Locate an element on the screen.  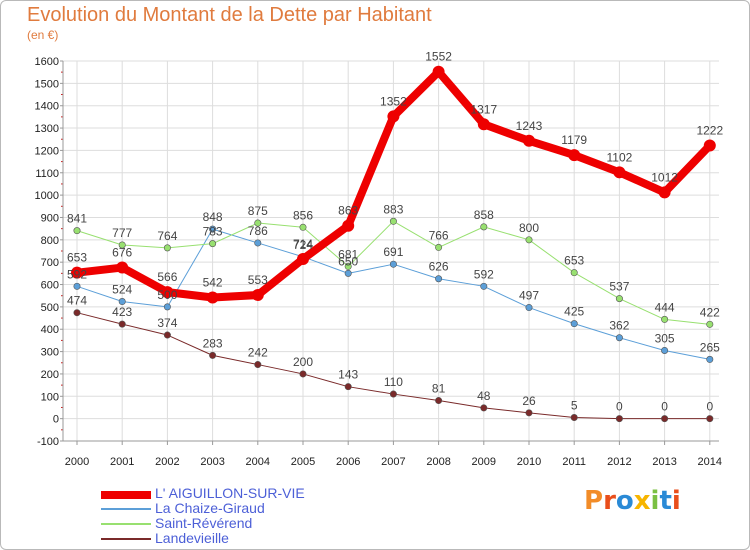
data-label: 0 is located at coordinates (709, 407).